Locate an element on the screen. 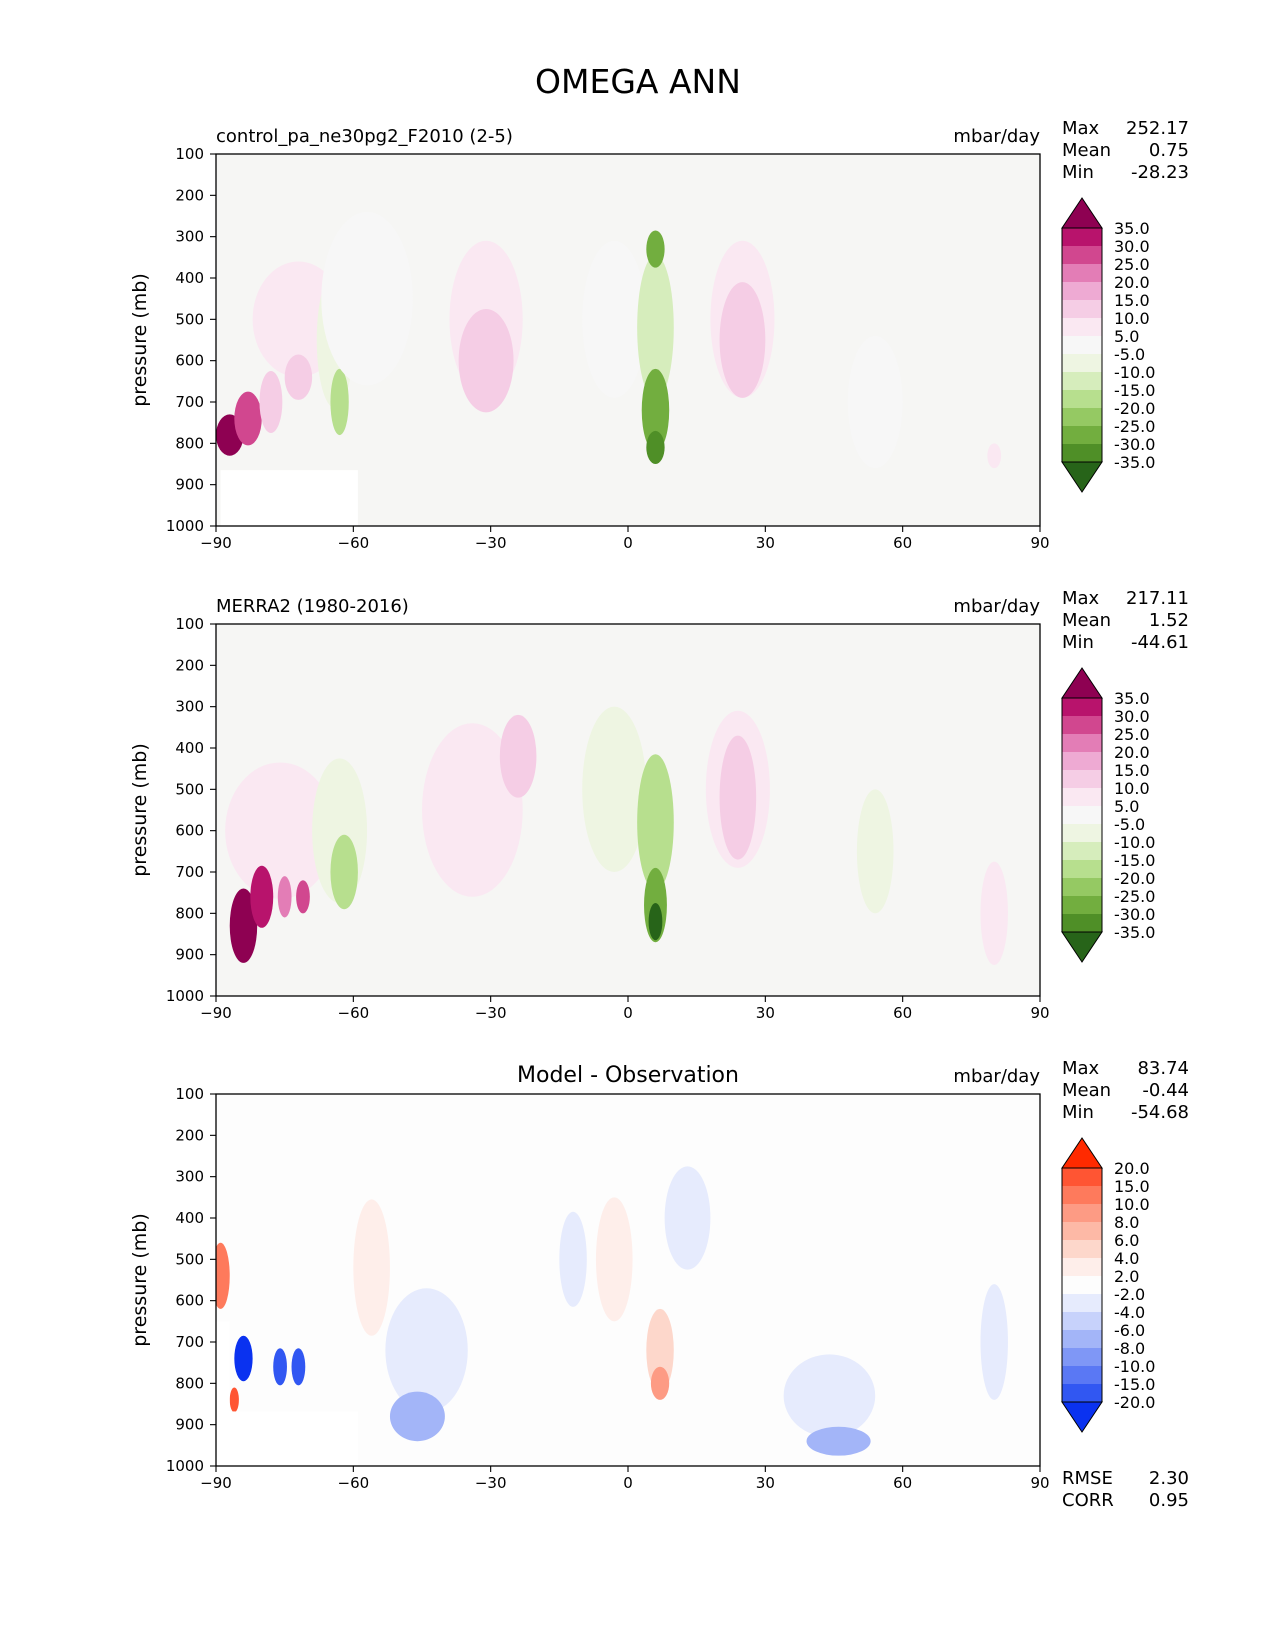  stat-label: Mean is located at coordinates (1086, 620).